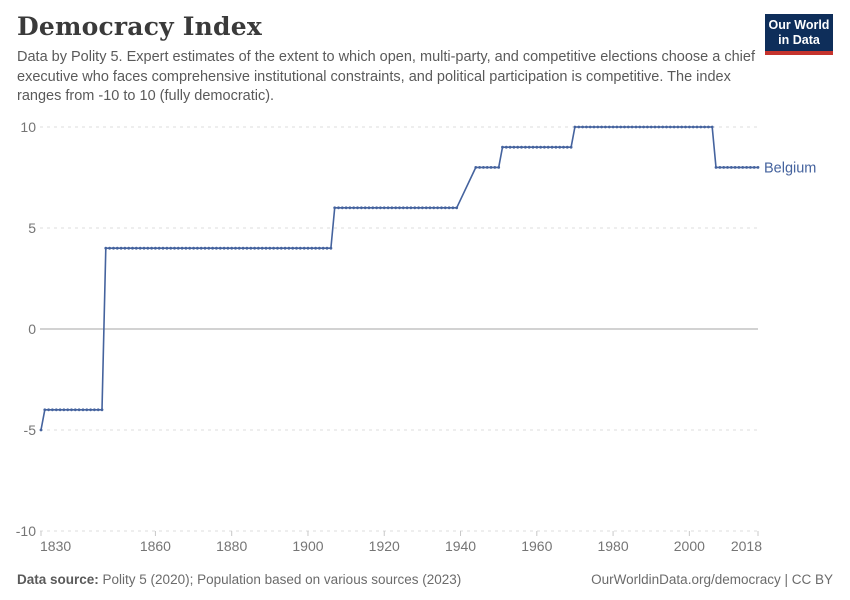 Image resolution: width=850 pixels, height=600 pixels. I want to click on x-axis-label-1980: 1980, so click(612, 546).